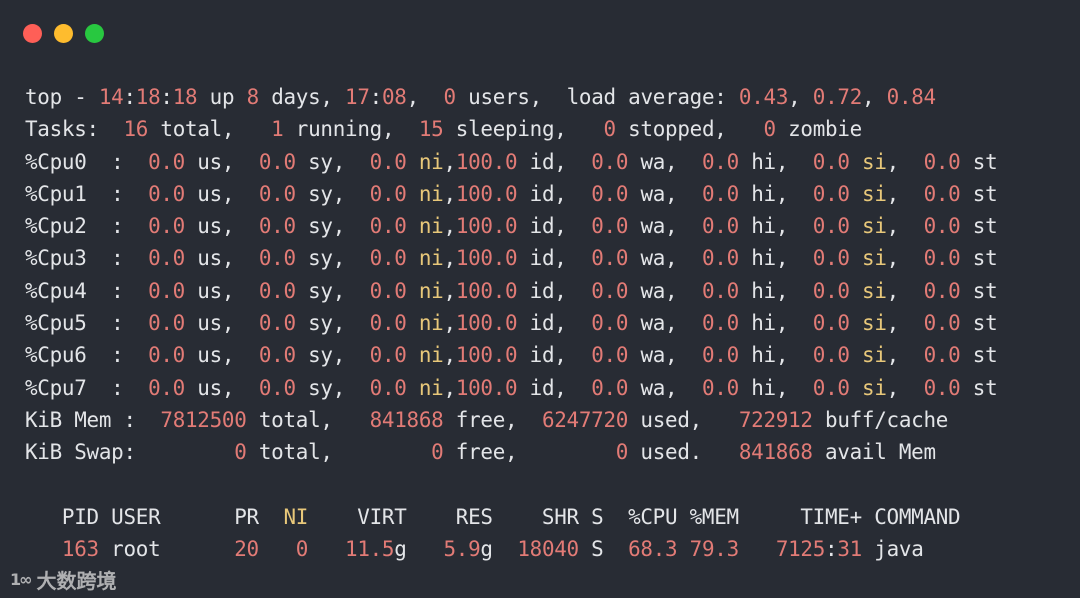 The height and width of the screenshot is (598, 1080). What do you see at coordinates (370, 549) in the screenshot?
I see `terminal-value: 11.5` at bounding box center [370, 549].